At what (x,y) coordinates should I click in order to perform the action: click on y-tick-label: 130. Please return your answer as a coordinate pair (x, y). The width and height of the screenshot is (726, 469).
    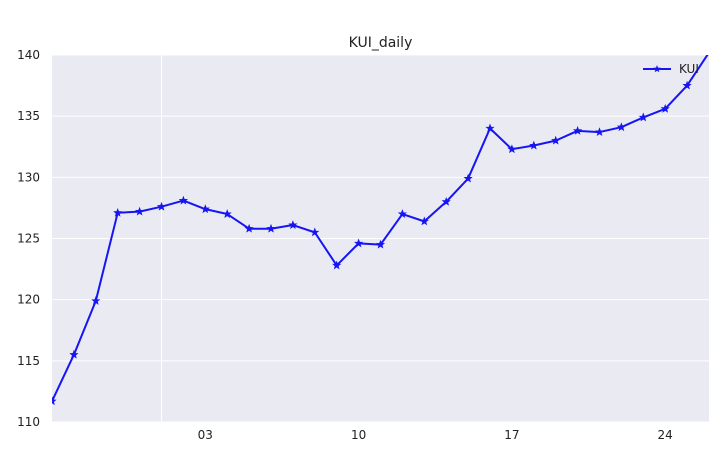
    Looking at the image, I should click on (28, 177).